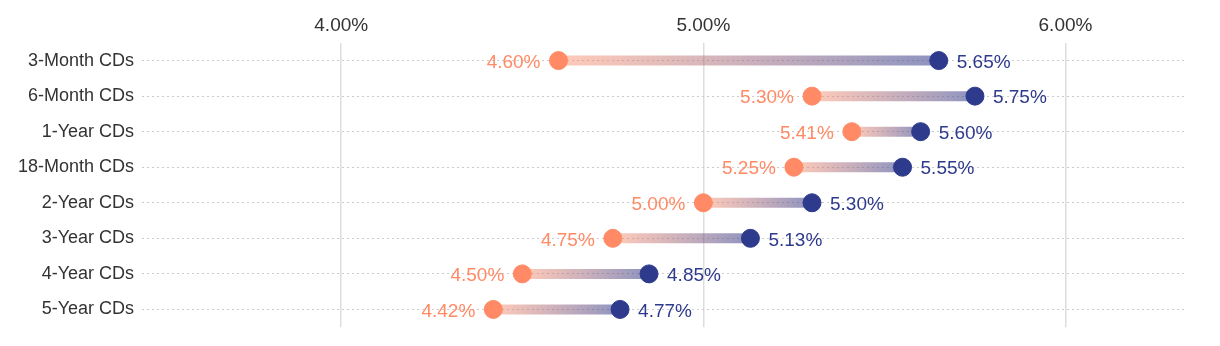  I want to click on x-tick-label: 4.00%, so click(341, 24).